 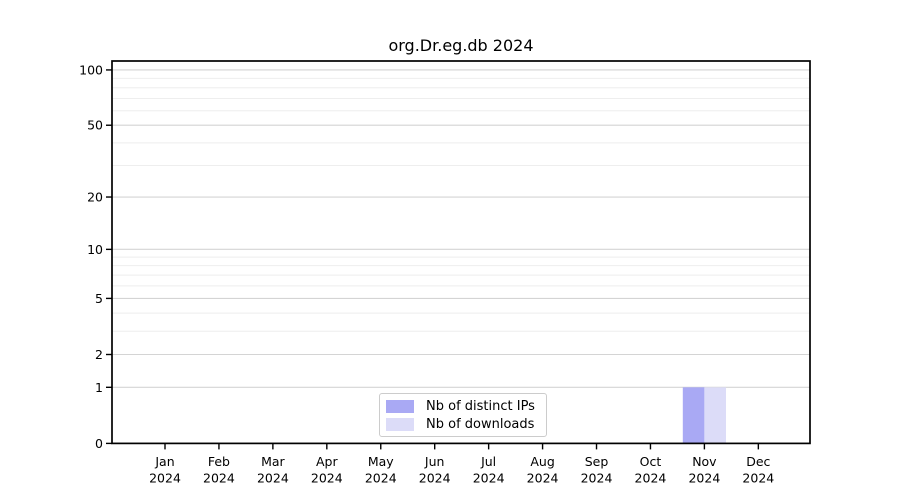 I want to click on y-tick-label: 10, so click(x=95, y=249).